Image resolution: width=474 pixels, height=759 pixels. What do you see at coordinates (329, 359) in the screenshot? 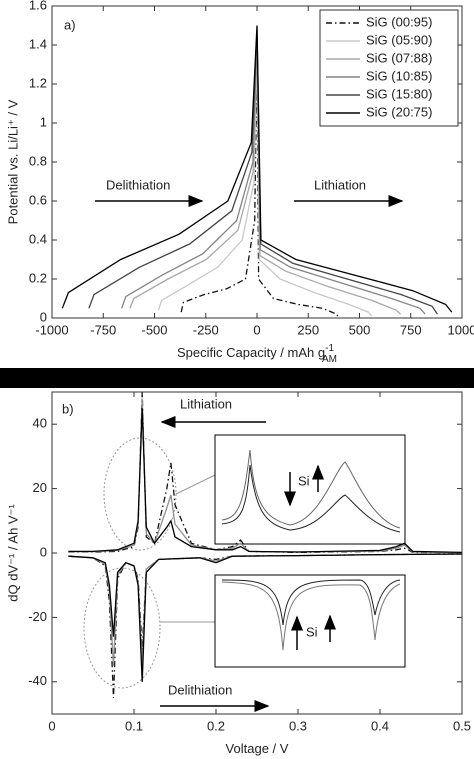
I see `x-axis-label-sub: AM` at bounding box center [329, 359].